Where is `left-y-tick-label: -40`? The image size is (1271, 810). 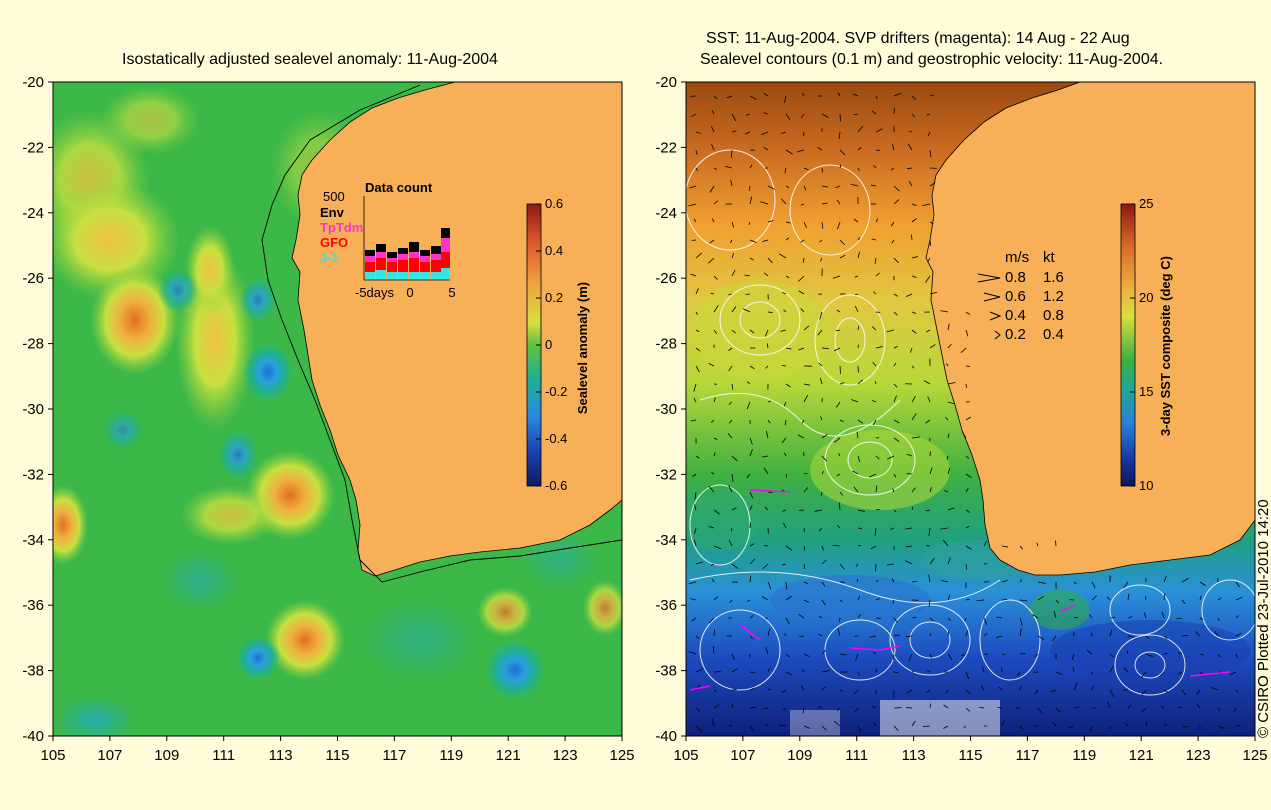
left-y-tick-label: -40 is located at coordinates (33, 736).